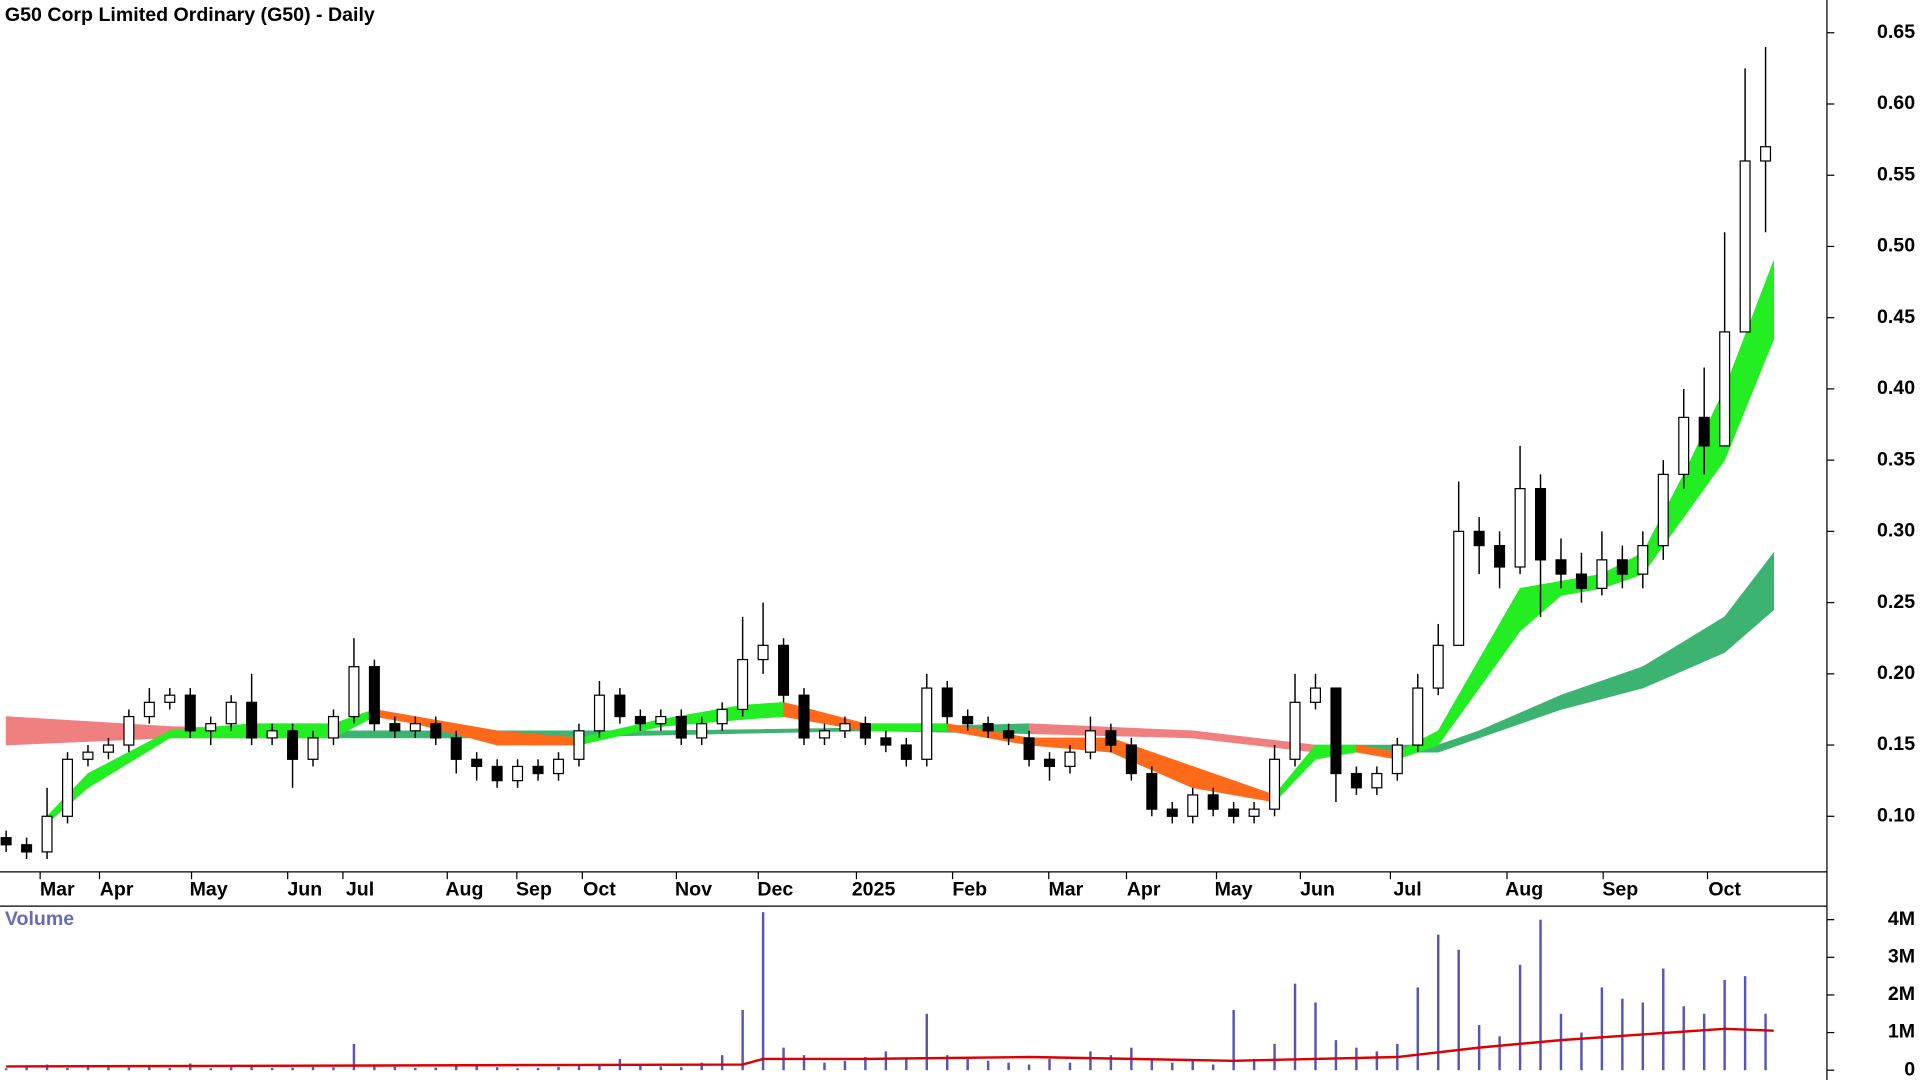  I want to click on y-tick-label: 4M, so click(1901, 919).